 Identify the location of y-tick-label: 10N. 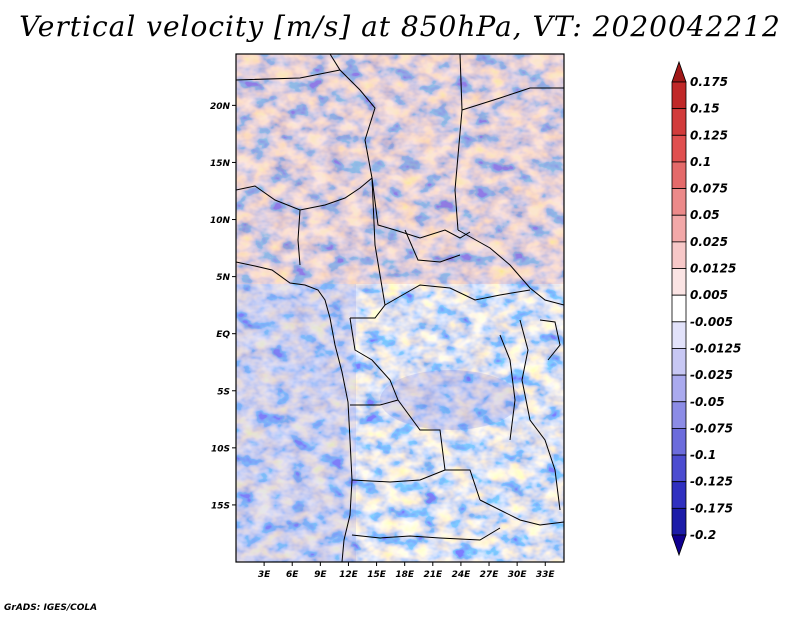
(220, 221).